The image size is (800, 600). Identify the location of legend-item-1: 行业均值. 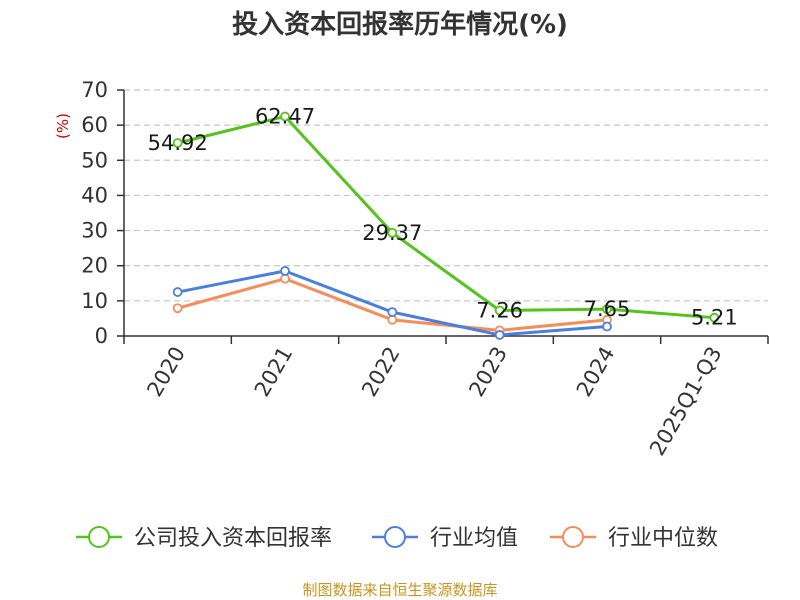
(445, 538).